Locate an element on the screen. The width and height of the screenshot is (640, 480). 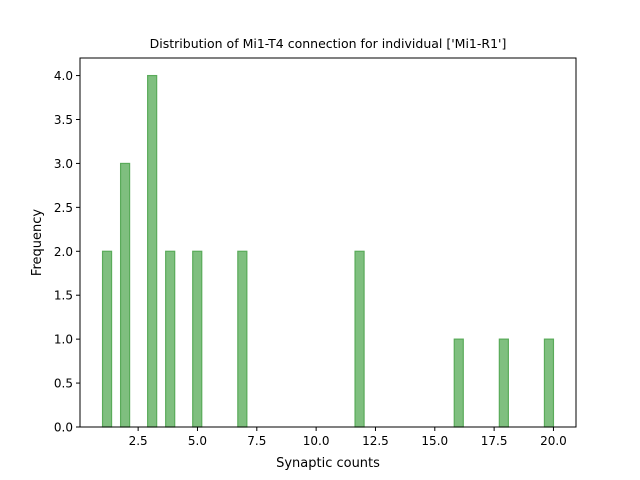
y-tick-label: 3.0 is located at coordinates (63, 164).